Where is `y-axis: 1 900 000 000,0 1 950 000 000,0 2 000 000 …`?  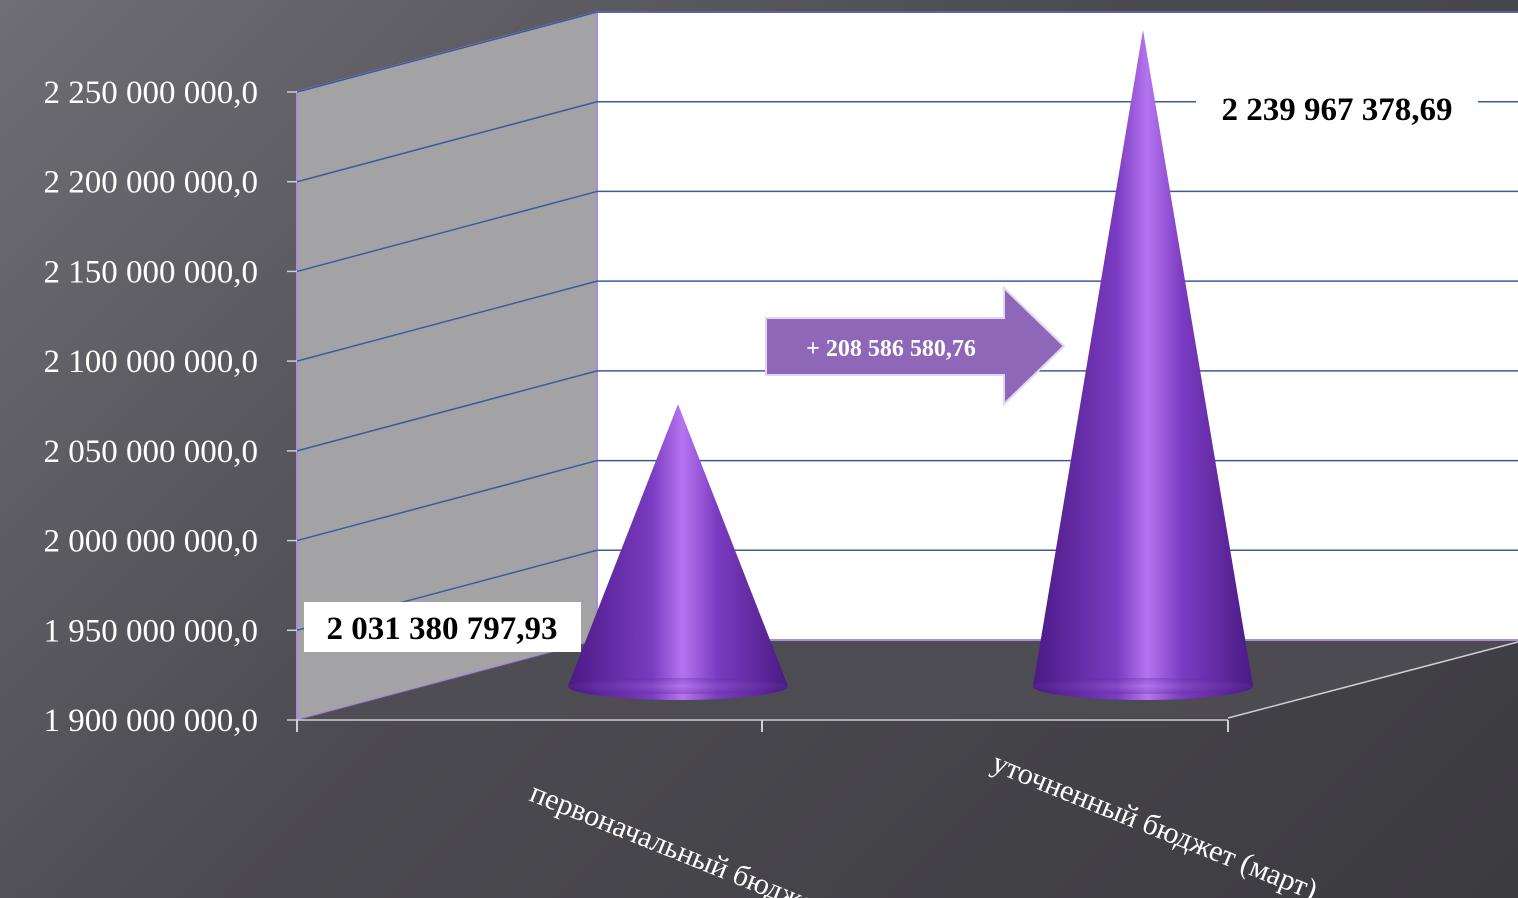 y-axis: 1 900 000 000,0 1 950 000 000,0 2 000 000 … is located at coordinates (170, 407).